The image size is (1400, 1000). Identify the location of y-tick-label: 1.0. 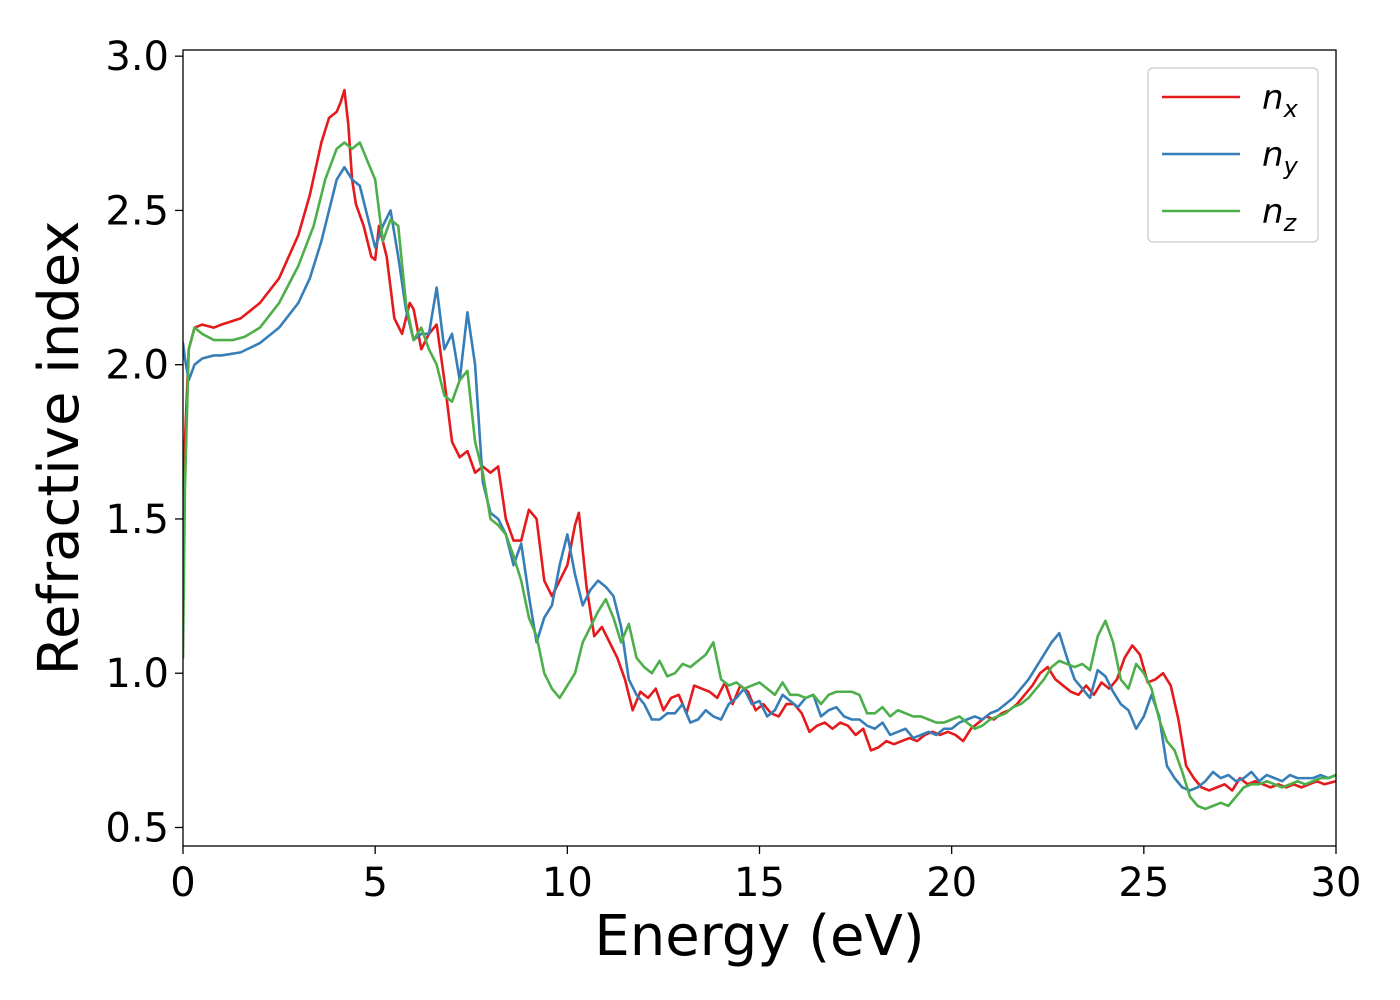
(137, 674).